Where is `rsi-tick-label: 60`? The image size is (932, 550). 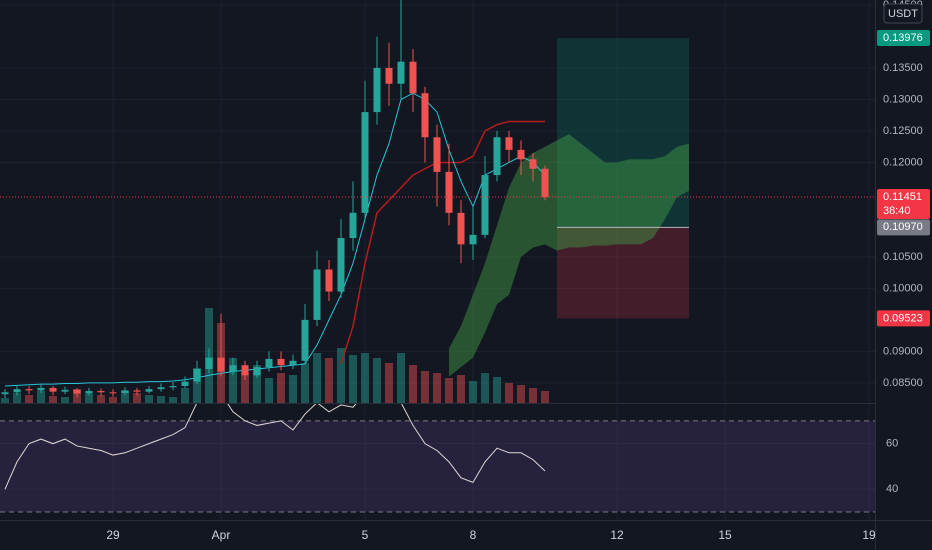
rsi-tick-label: 60 is located at coordinates (892, 444).